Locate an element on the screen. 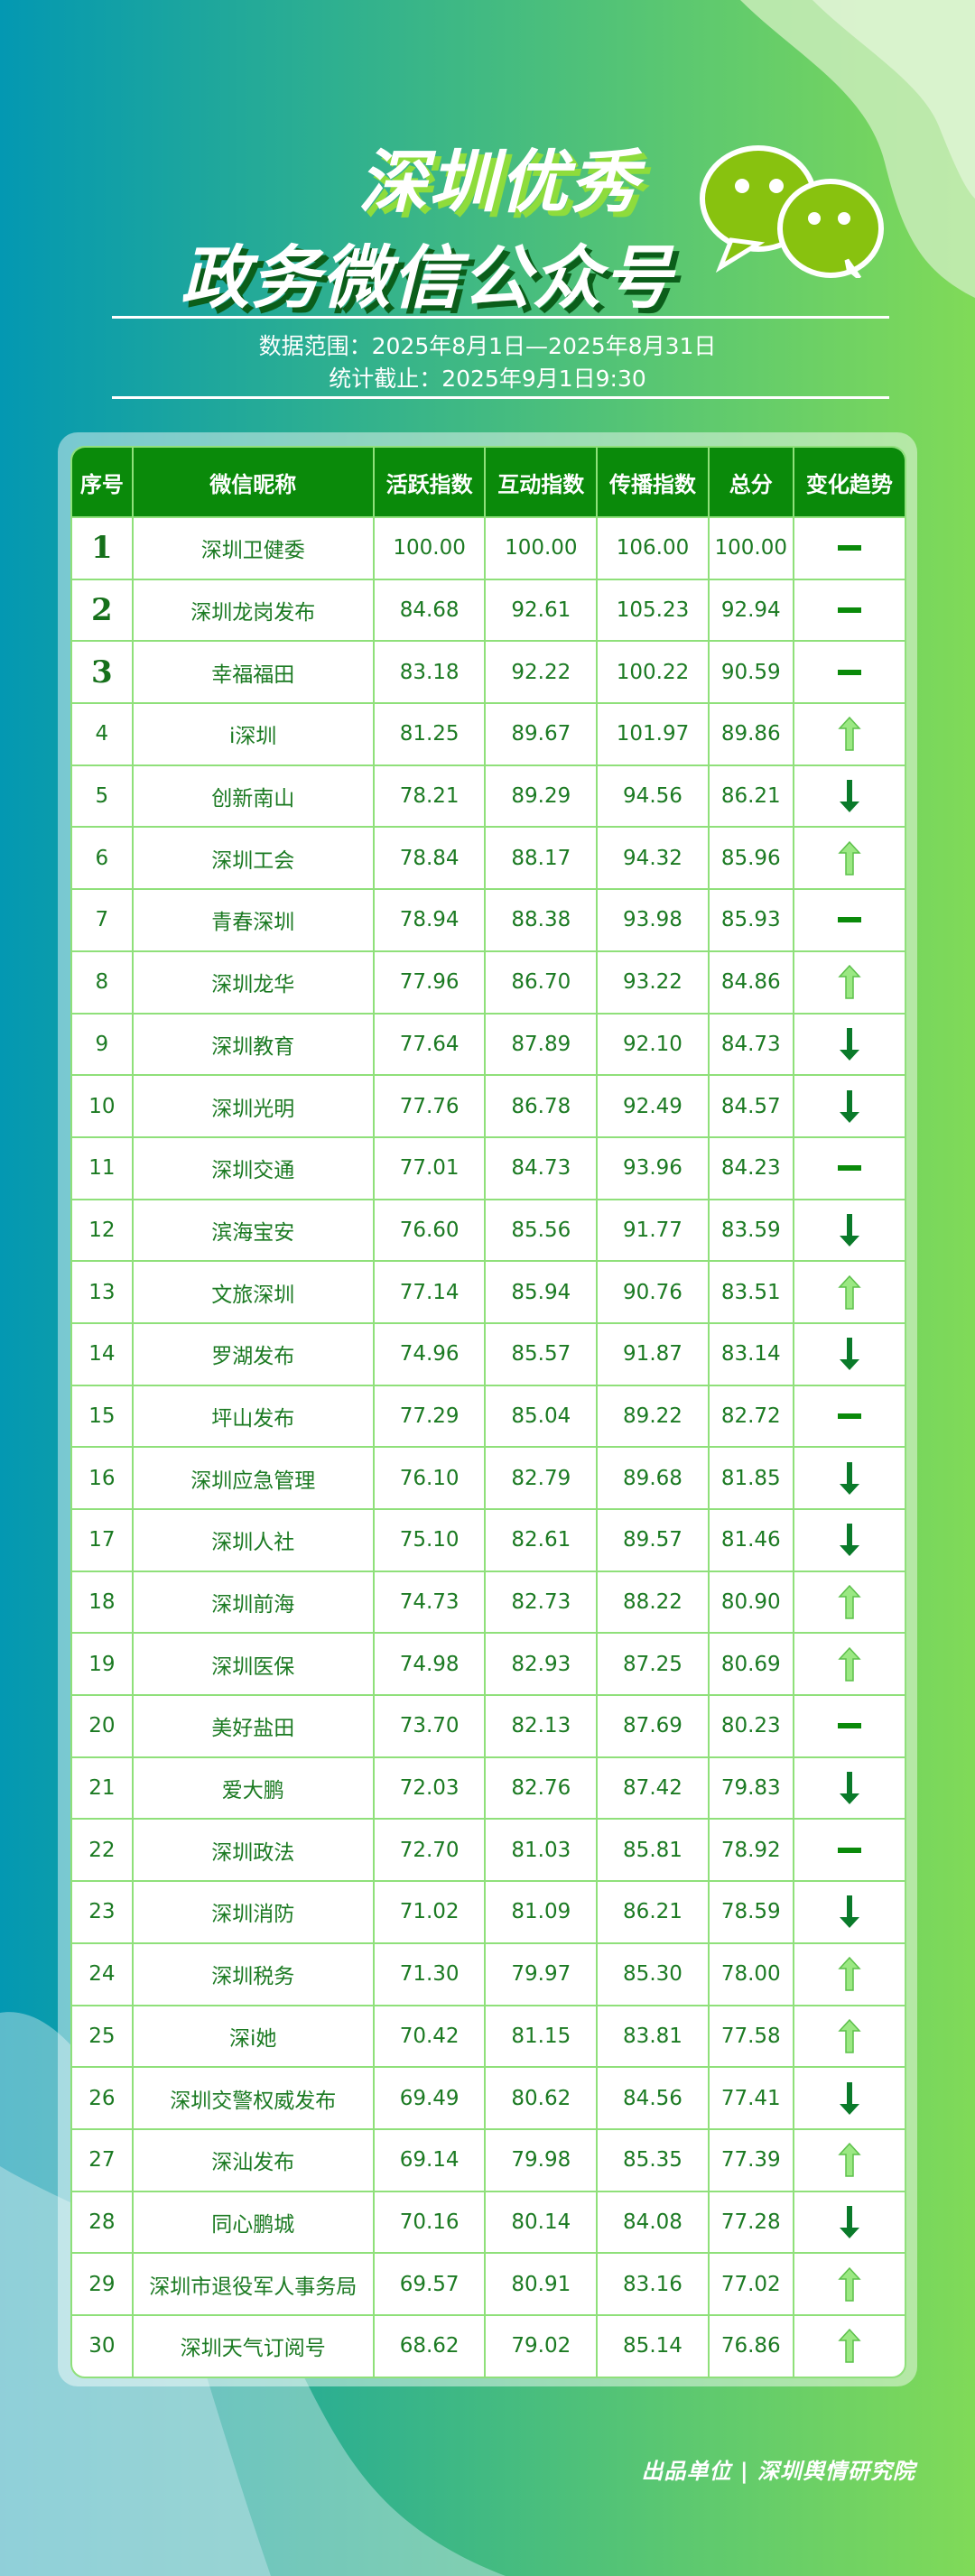 This screenshot has width=975, height=2576. cell-total: 76.86 is located at coordinates (752, 2345).